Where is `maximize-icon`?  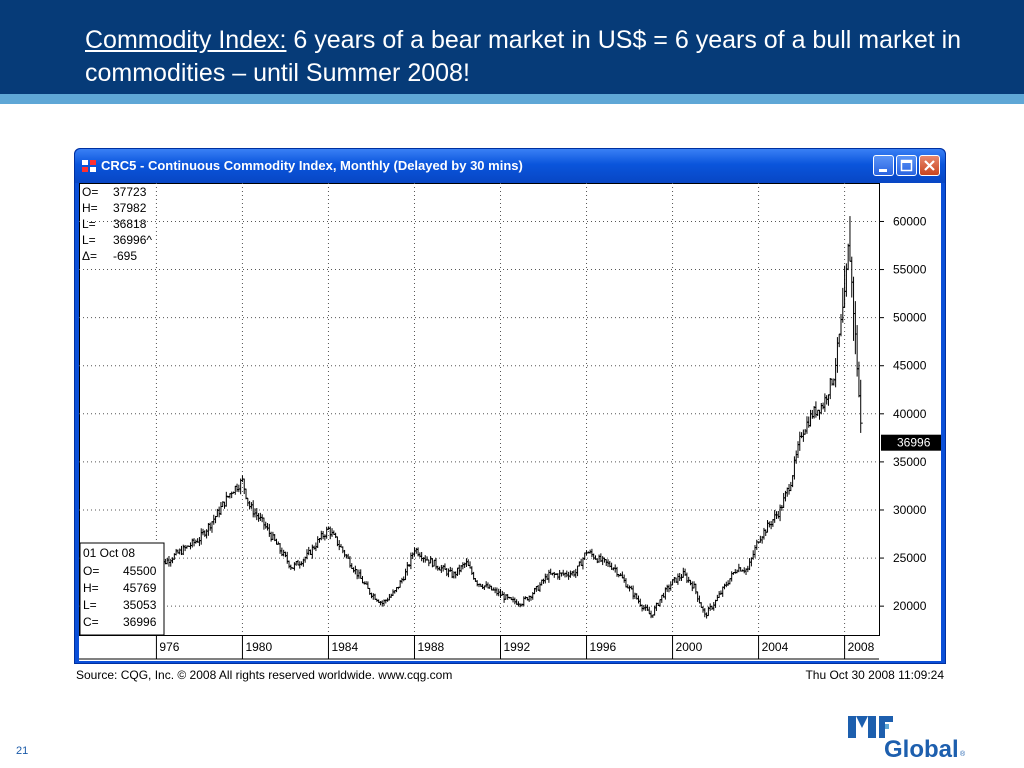 maximize-icon is located at coordinates (906, 165).